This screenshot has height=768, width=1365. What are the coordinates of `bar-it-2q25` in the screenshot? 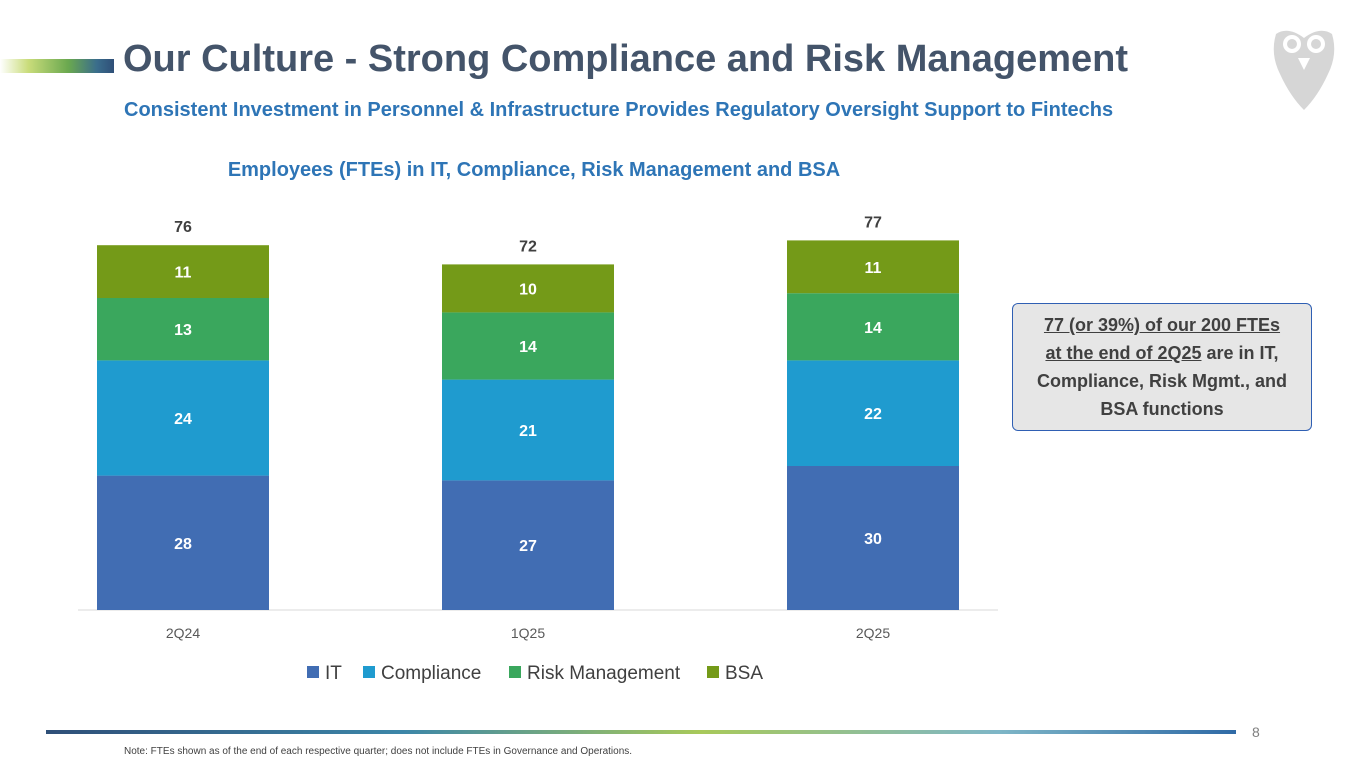 It's located at (873, 538).